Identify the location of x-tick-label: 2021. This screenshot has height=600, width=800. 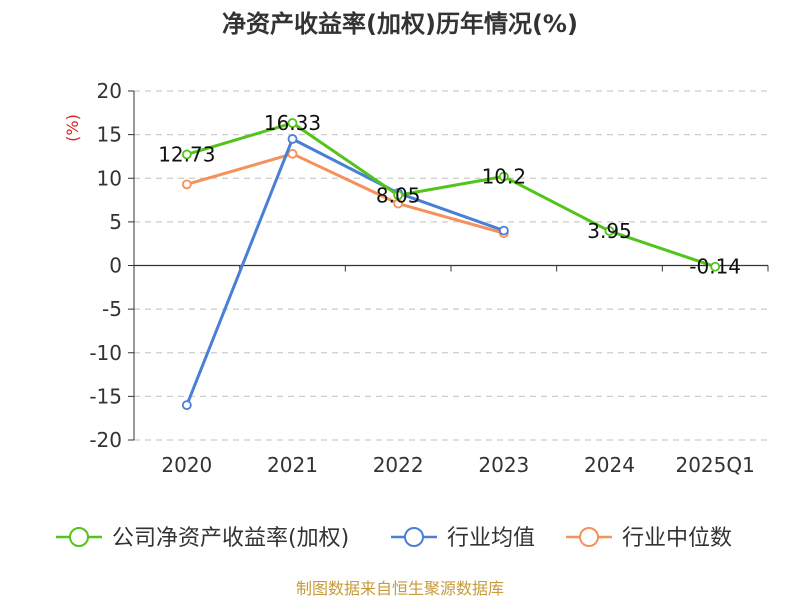
(292, 465).